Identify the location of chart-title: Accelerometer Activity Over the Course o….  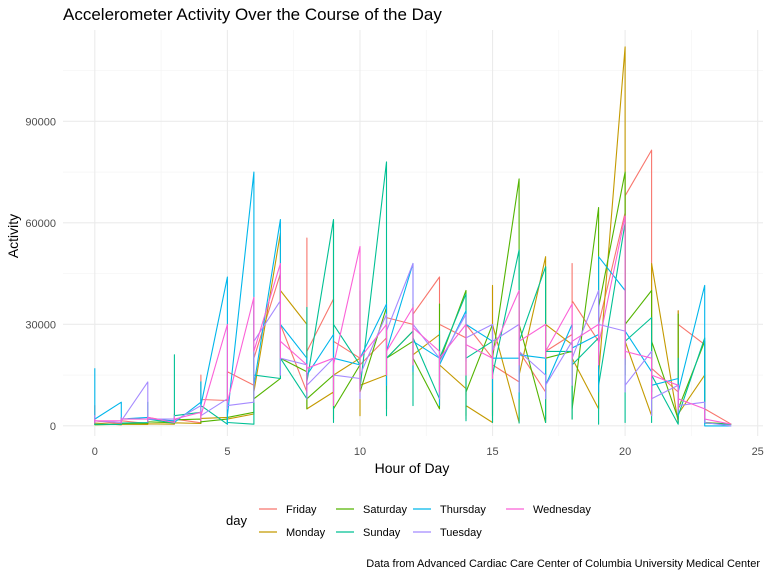
(252, 14).